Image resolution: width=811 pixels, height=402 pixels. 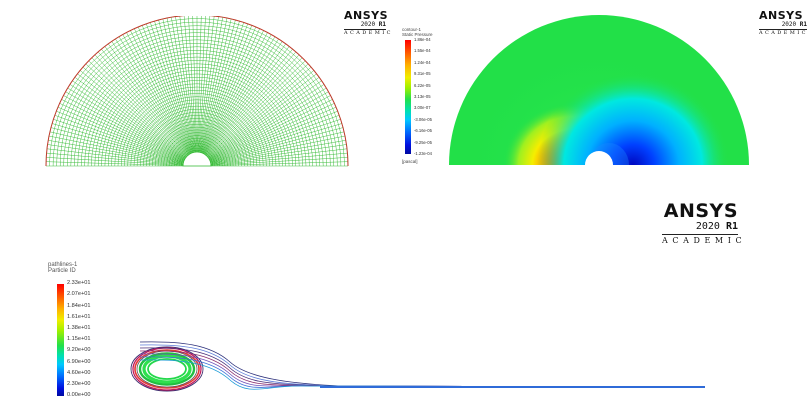 I want to click on legend-tick-label: 9.31e-05, so click(x=422, y=74).